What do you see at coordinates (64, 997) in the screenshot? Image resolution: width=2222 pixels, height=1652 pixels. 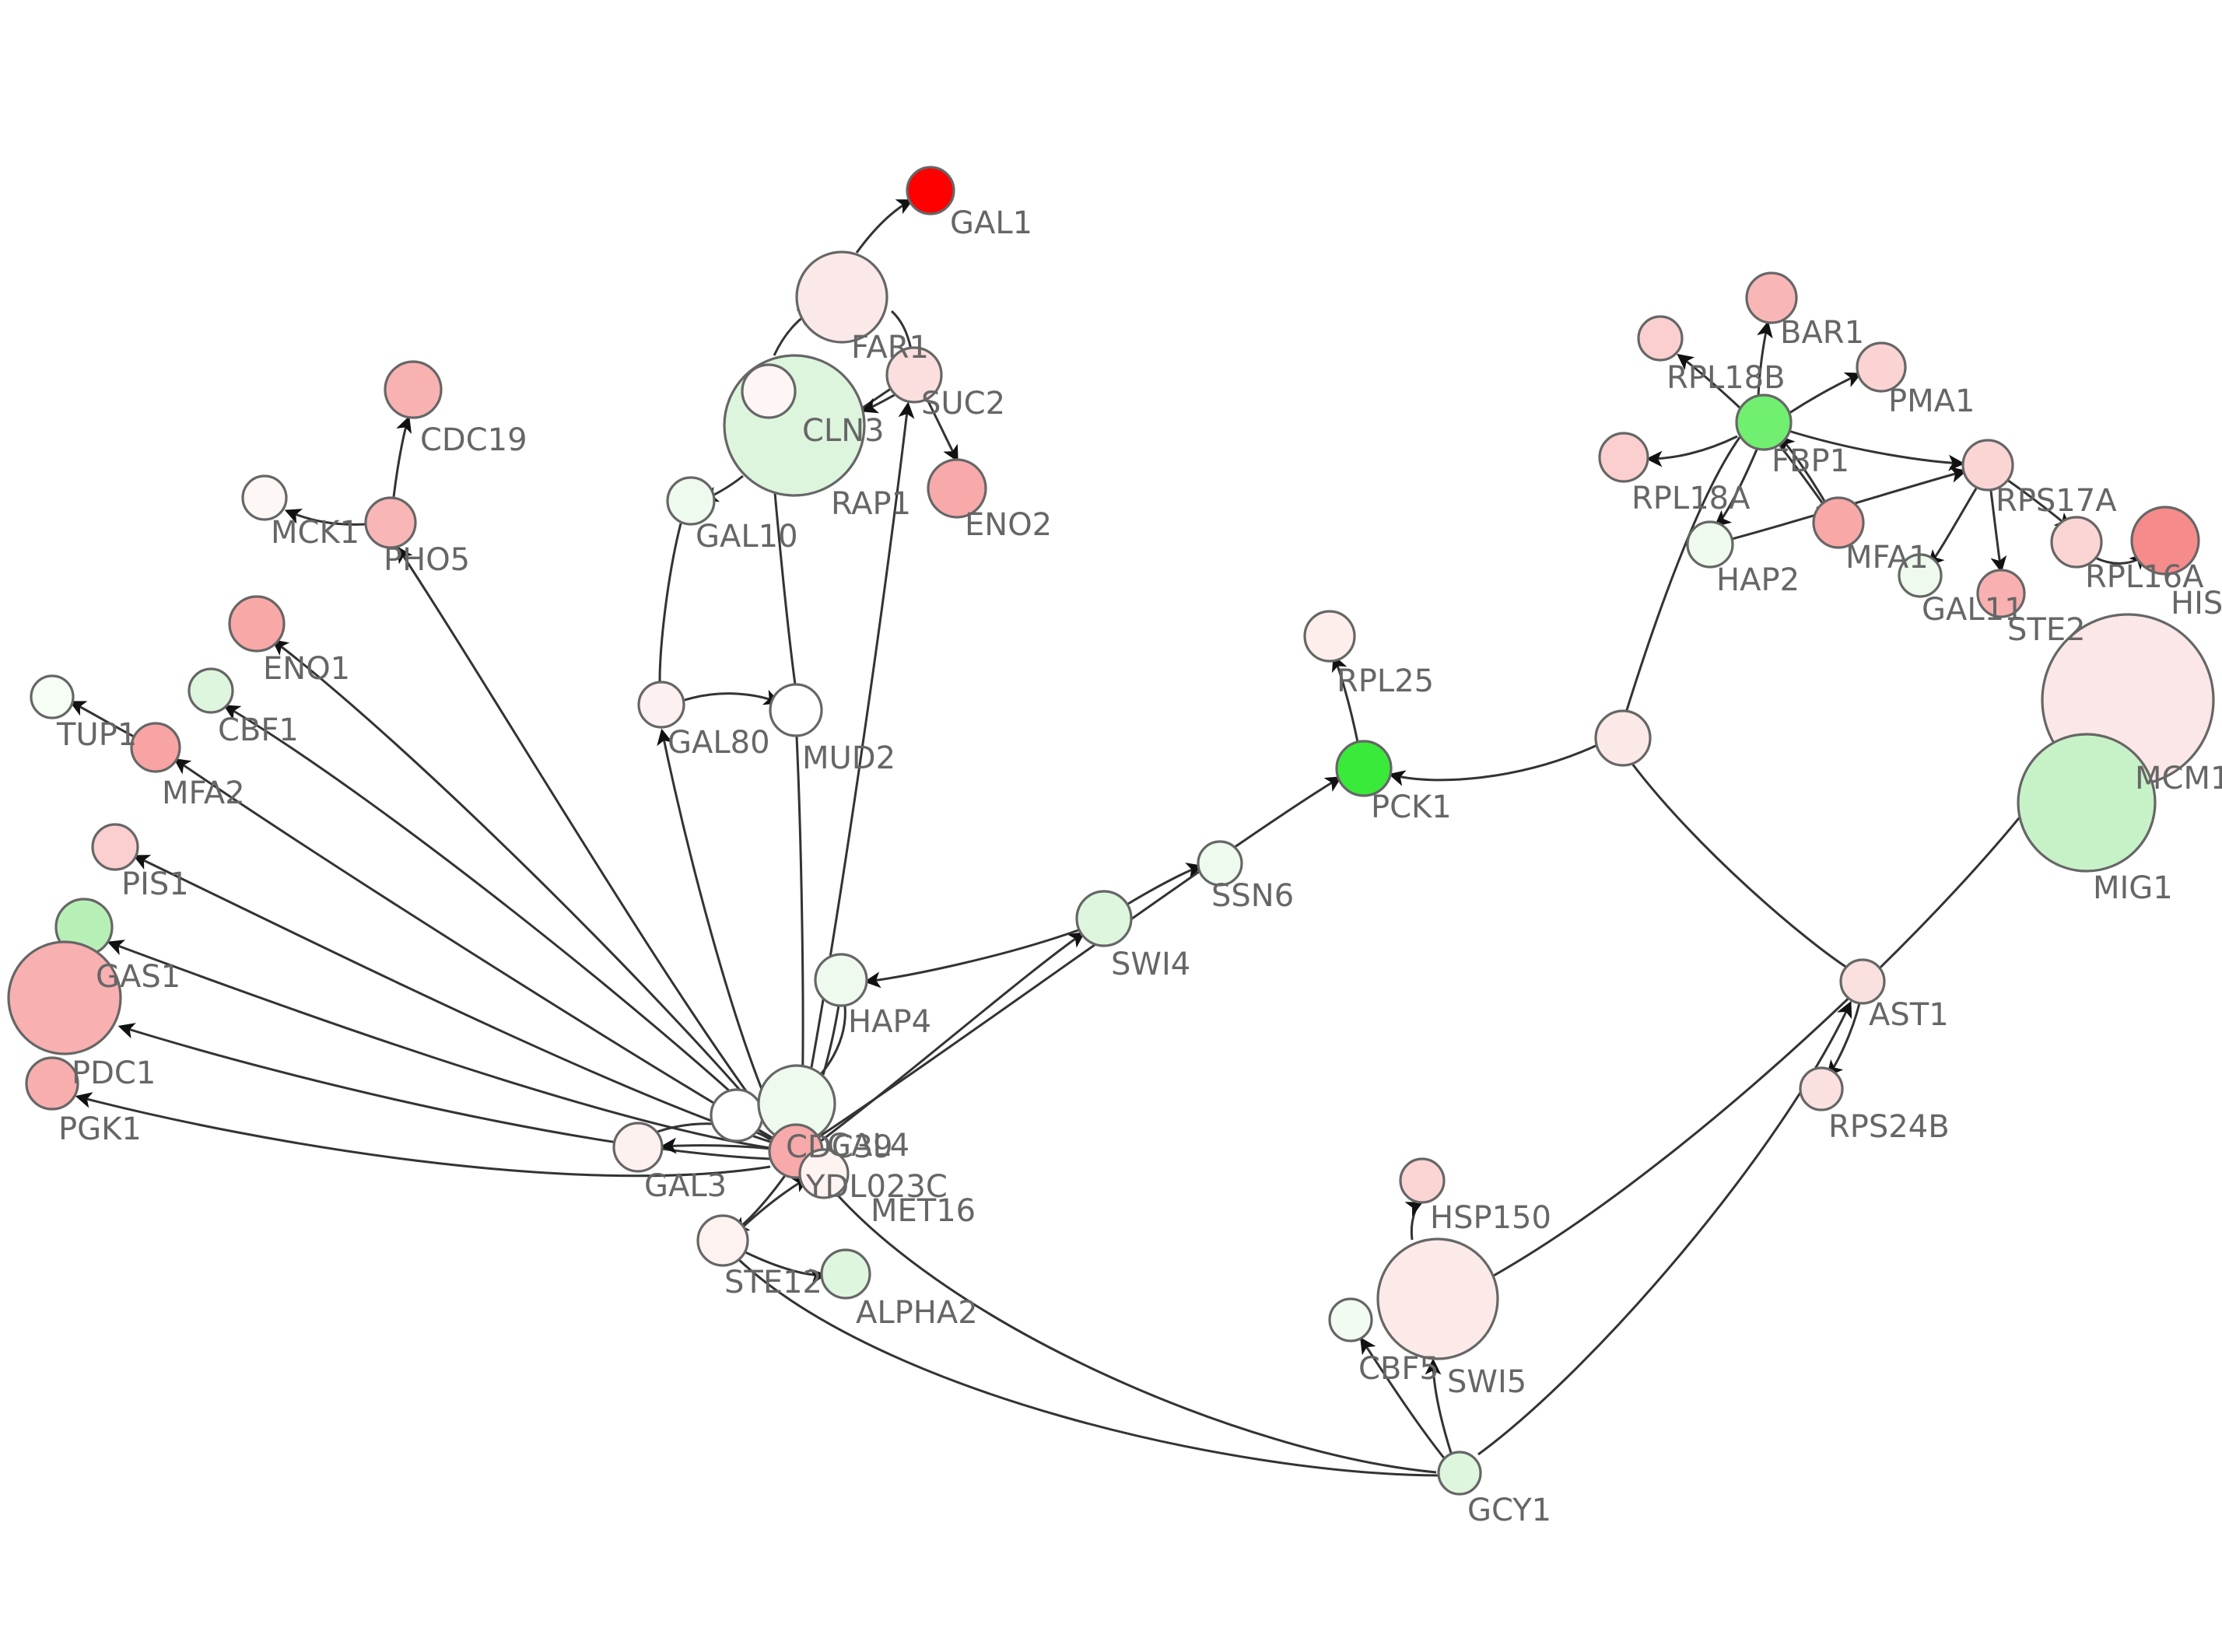 I see `node-pdc1` at bounding box center [64, 997].